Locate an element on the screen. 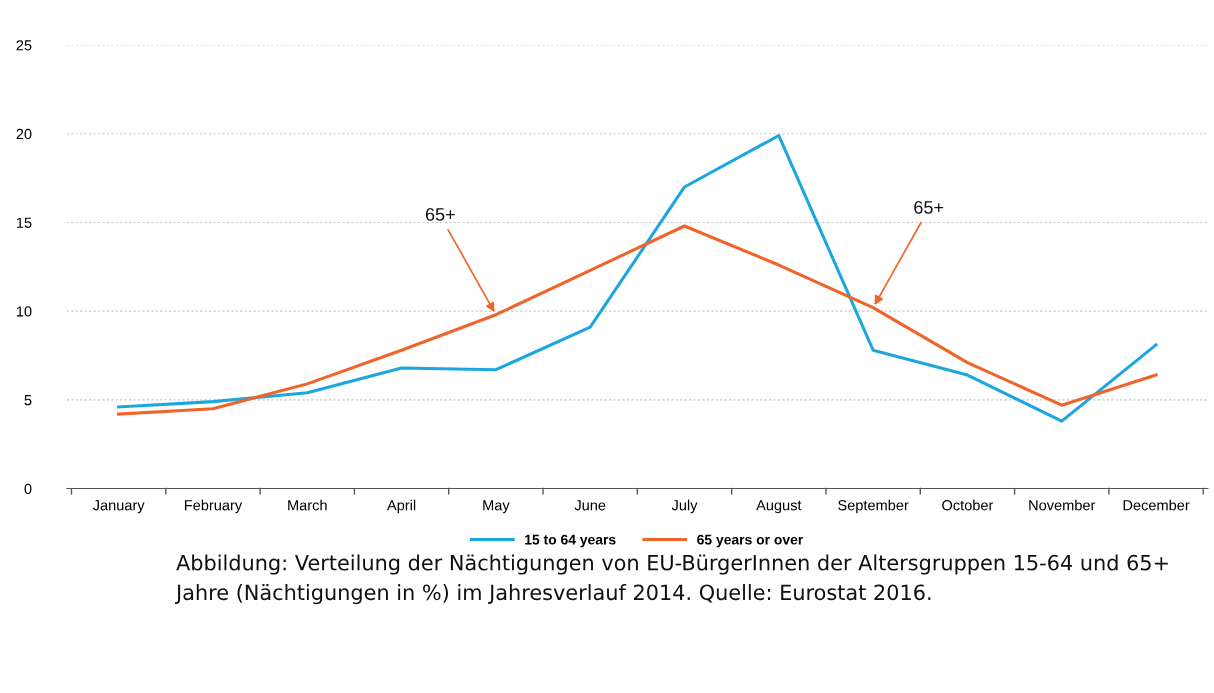 This screenshot has height=693, width=1214. x-tick-label: May is located at coordinates (496, 507).